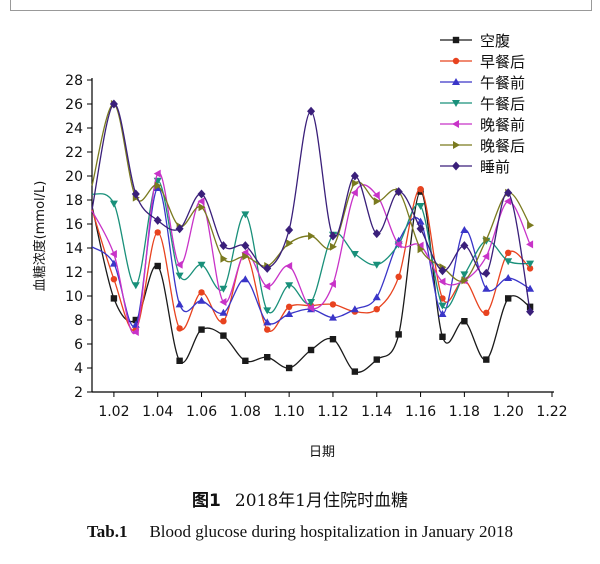 The width and height of the screenshot is (600, 564). I want to click on y-tick-label: 24, so click(74, 129).